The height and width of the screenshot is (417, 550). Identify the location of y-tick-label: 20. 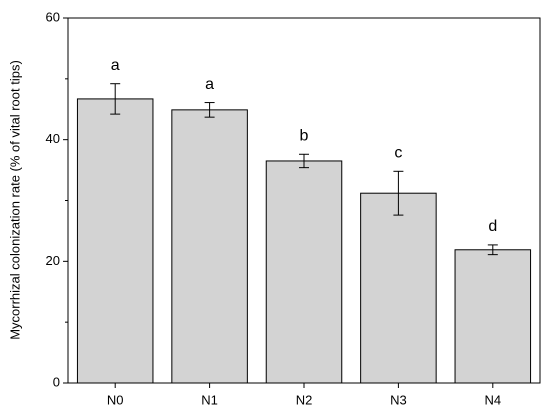
(53, 260).